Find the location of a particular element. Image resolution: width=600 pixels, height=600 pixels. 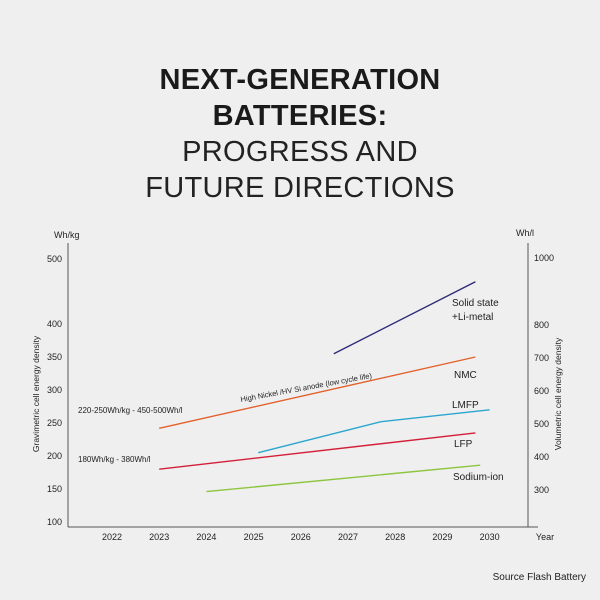

source-note: Source Flash Battery is located at coordinates (539, 577).